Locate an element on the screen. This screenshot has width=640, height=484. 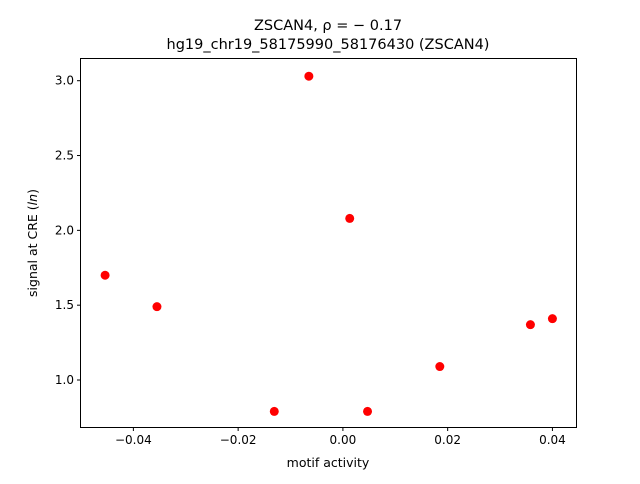
y-axis-label: signal at CRE (ln) is located at coordinates (32, 243).